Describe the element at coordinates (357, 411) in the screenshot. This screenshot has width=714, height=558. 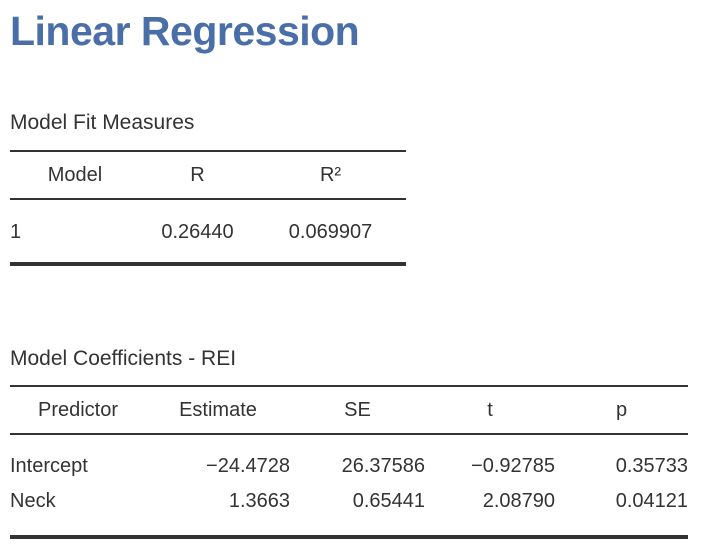
I see `column-header-se: SE` at that location.